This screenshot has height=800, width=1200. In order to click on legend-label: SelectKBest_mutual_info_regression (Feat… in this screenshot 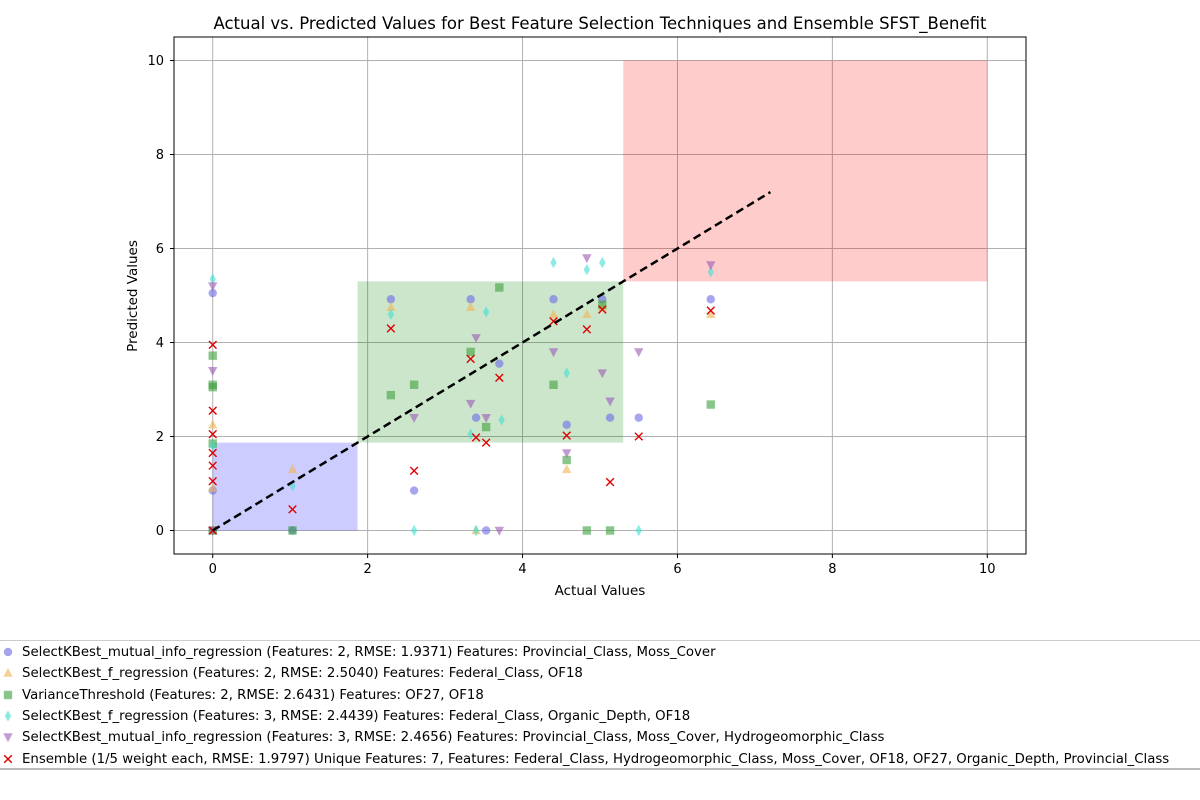, I will do `click(453, 738)`.